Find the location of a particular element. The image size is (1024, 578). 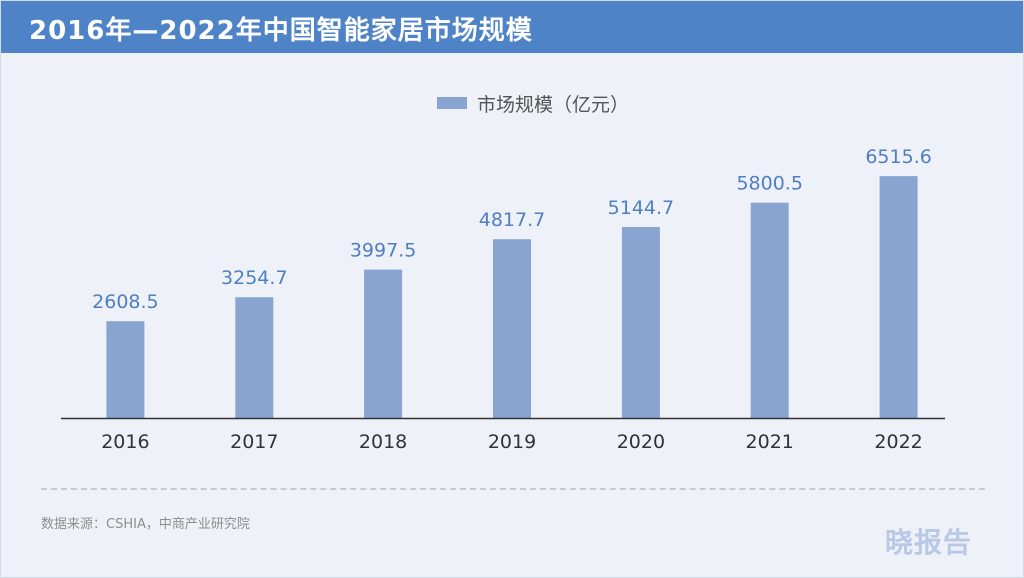

x-tick-2016: 2016 is located at coordinates (125, 442).